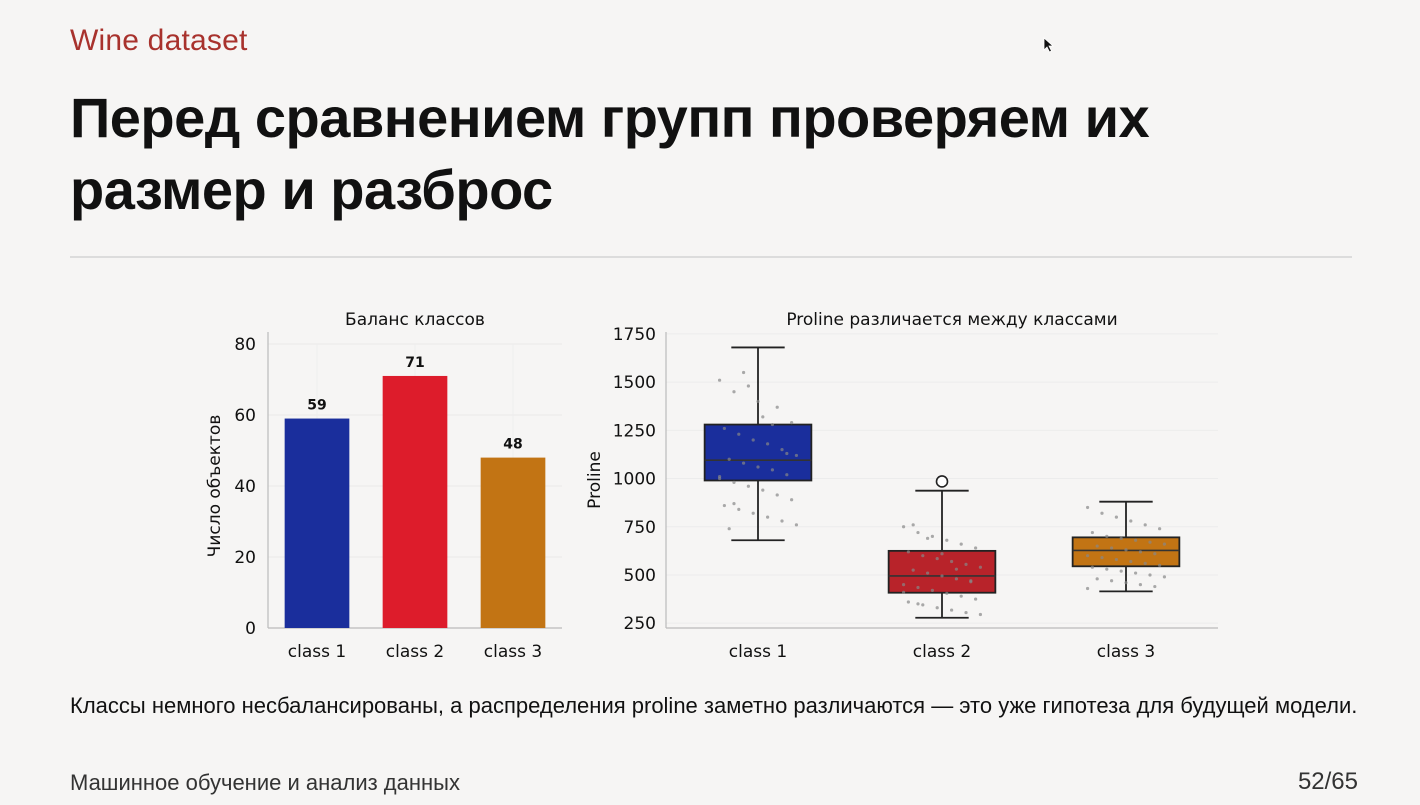 The height and width of the screenshot is (805, 1420). I want to click on bar-ytick-label: 60, so click(245, 416).